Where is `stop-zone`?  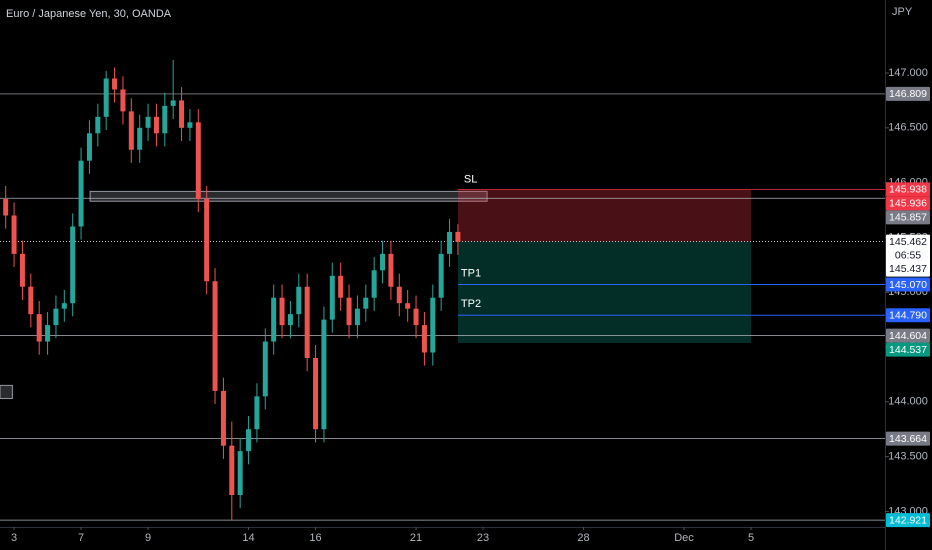
stop-zone is located at coordinates (604, 215).